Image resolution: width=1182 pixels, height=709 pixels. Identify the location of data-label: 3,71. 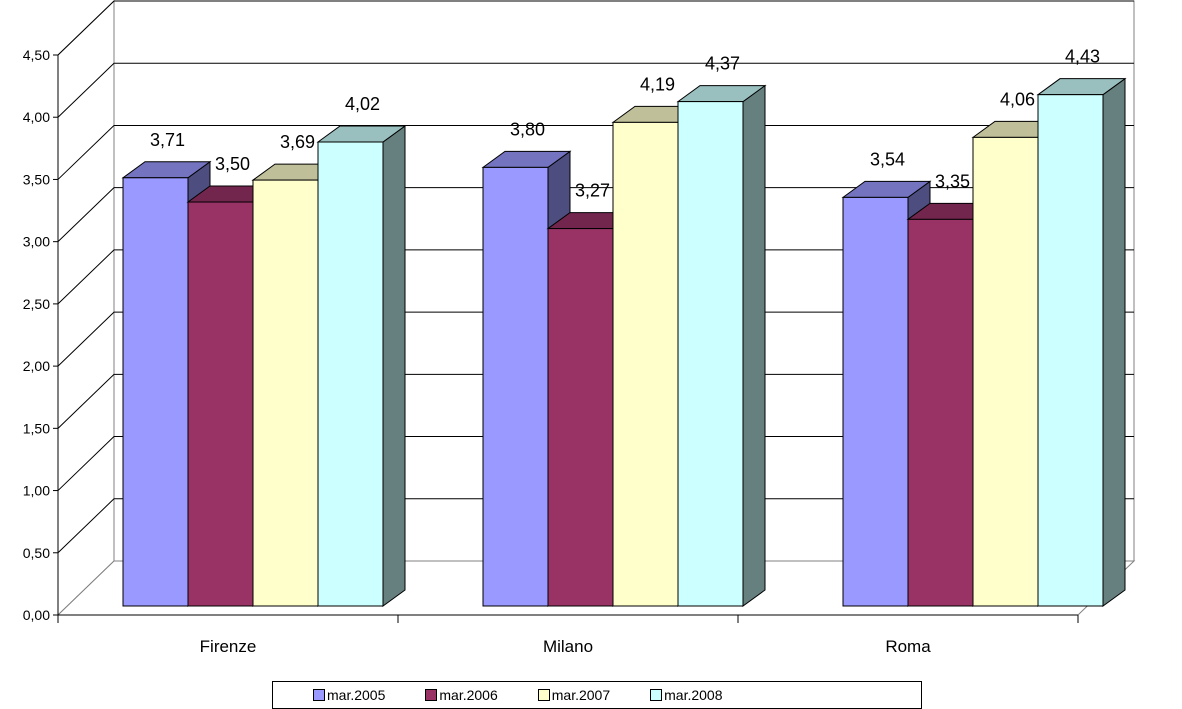
(167, 140).